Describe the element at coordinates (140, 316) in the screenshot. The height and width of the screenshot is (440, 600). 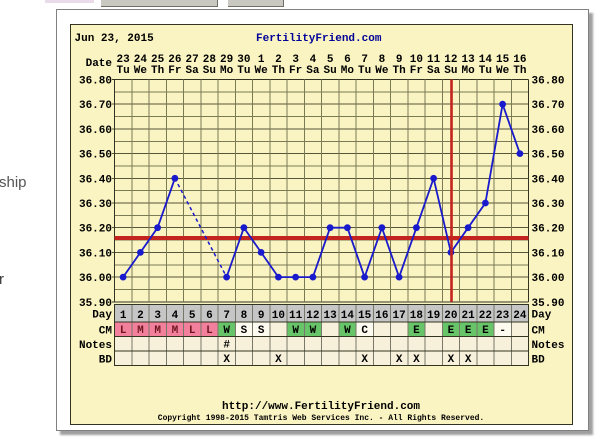
I see `svg-text: 2` at that location.